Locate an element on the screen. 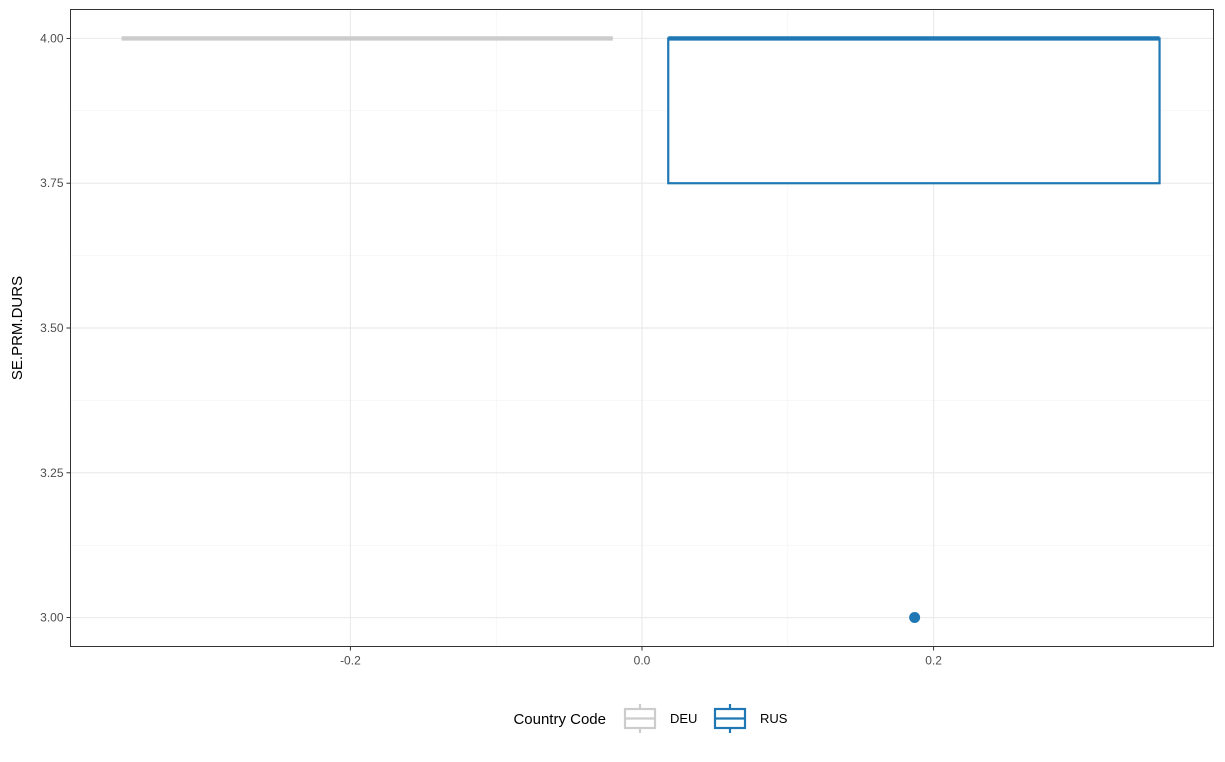 The image size is (1225, 762). legend-label-rus: RUS is located at coordinates (774, 718).